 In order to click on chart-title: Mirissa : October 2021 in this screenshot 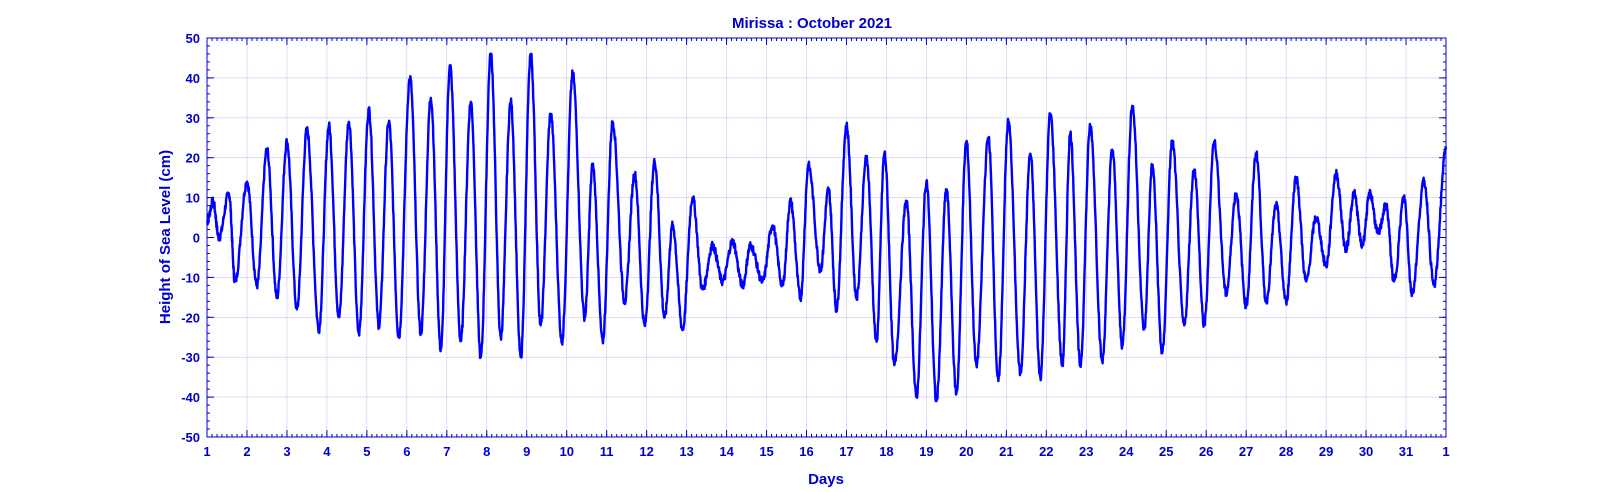, I will do `click(812, 23)`.